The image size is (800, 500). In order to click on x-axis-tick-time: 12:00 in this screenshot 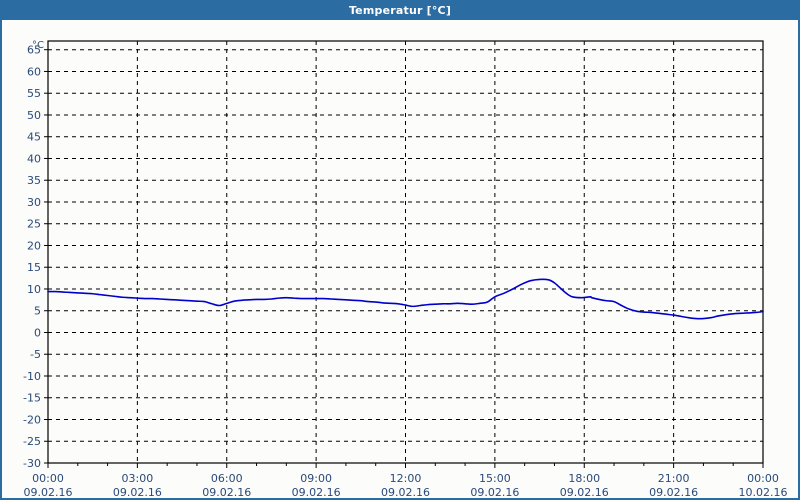, I will do `click(406, 478)`.